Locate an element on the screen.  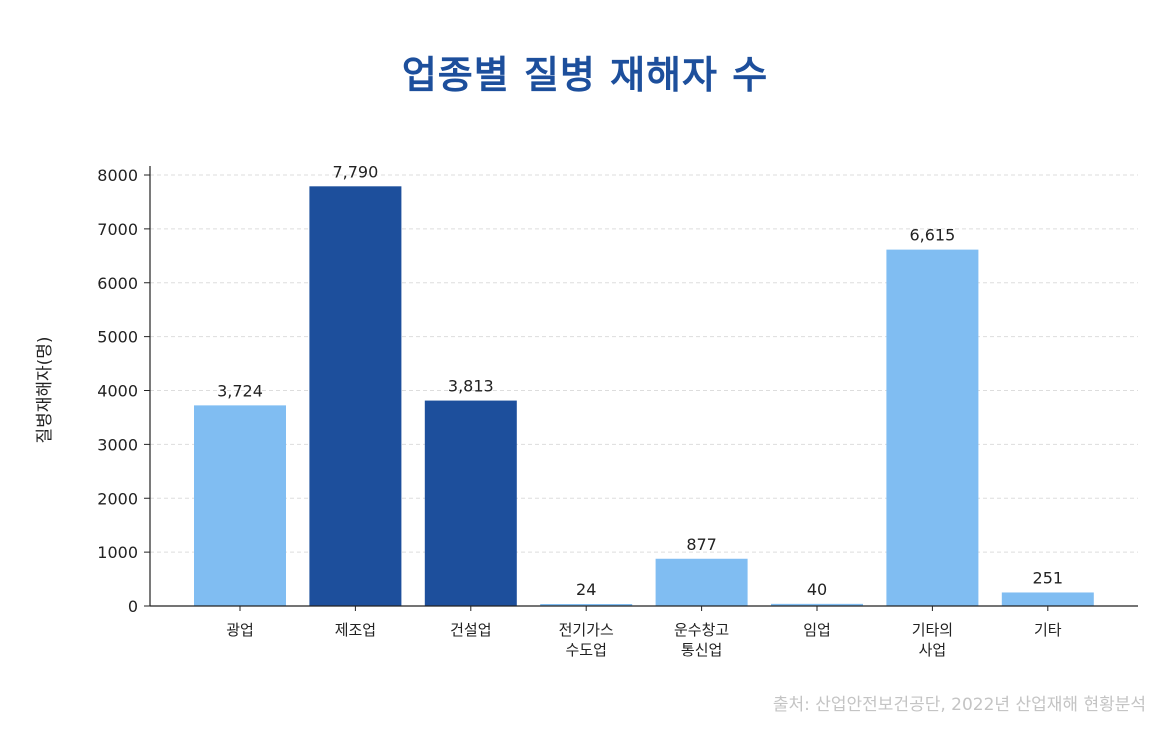
source-note: 출처: 산업안전보건공단, 2022년 산업재해 현황분석 is located at coordinates (959, 705).